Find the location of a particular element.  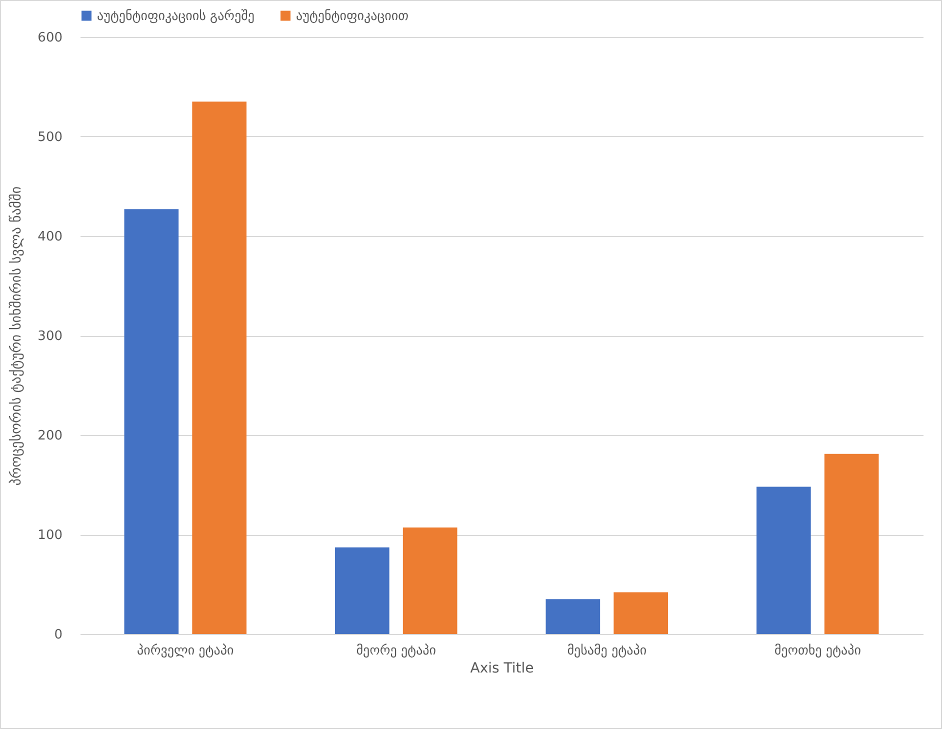

y-tick-label: 100 is located at coordinates (50, 535).